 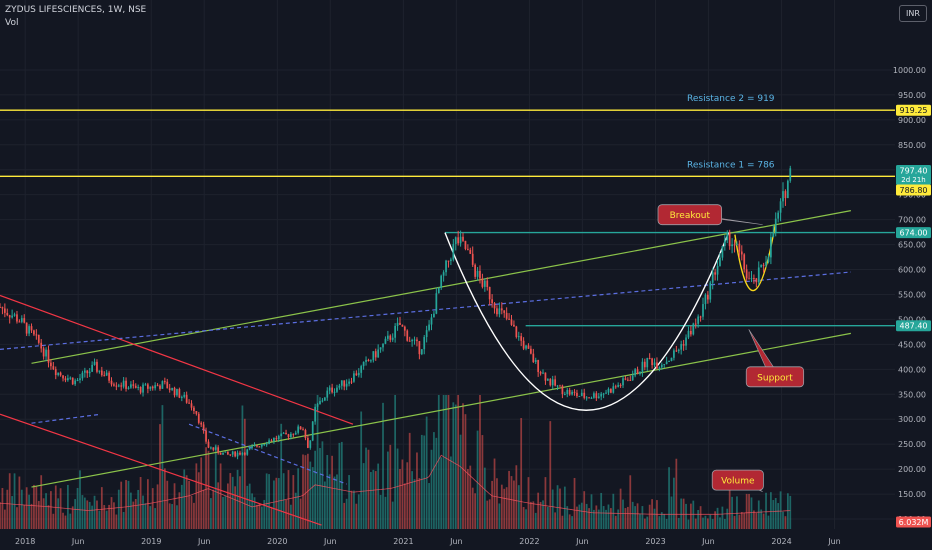 I want to click on y-tick-label: 1000.00, so click(x=909, y=70).